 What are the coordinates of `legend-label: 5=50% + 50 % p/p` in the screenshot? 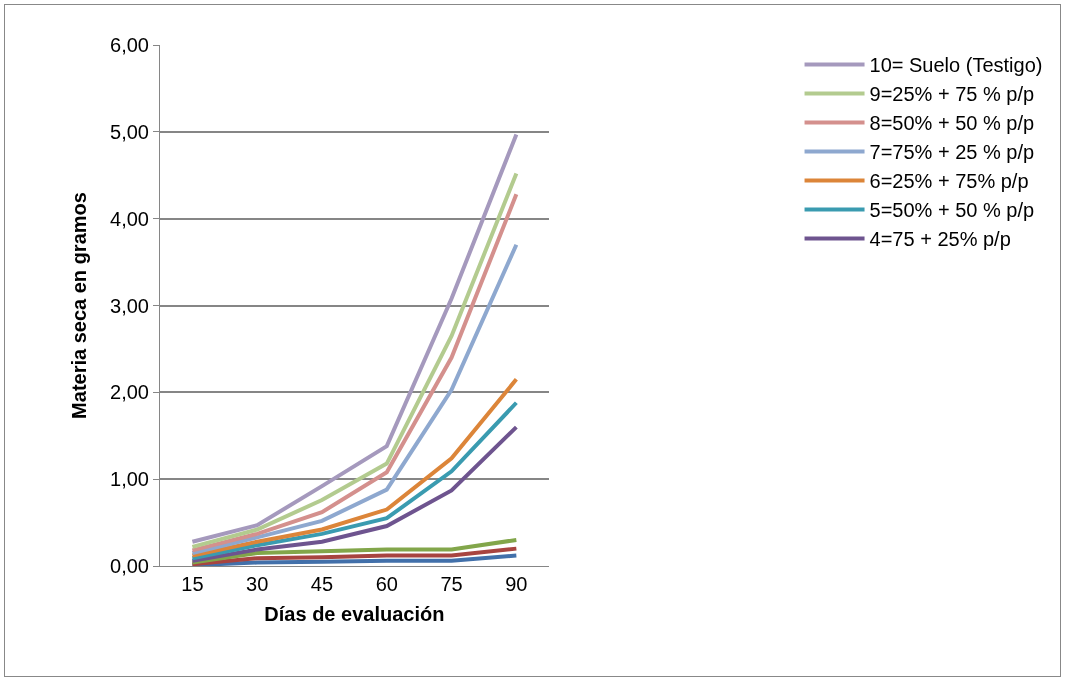 It's located at (952, 210).